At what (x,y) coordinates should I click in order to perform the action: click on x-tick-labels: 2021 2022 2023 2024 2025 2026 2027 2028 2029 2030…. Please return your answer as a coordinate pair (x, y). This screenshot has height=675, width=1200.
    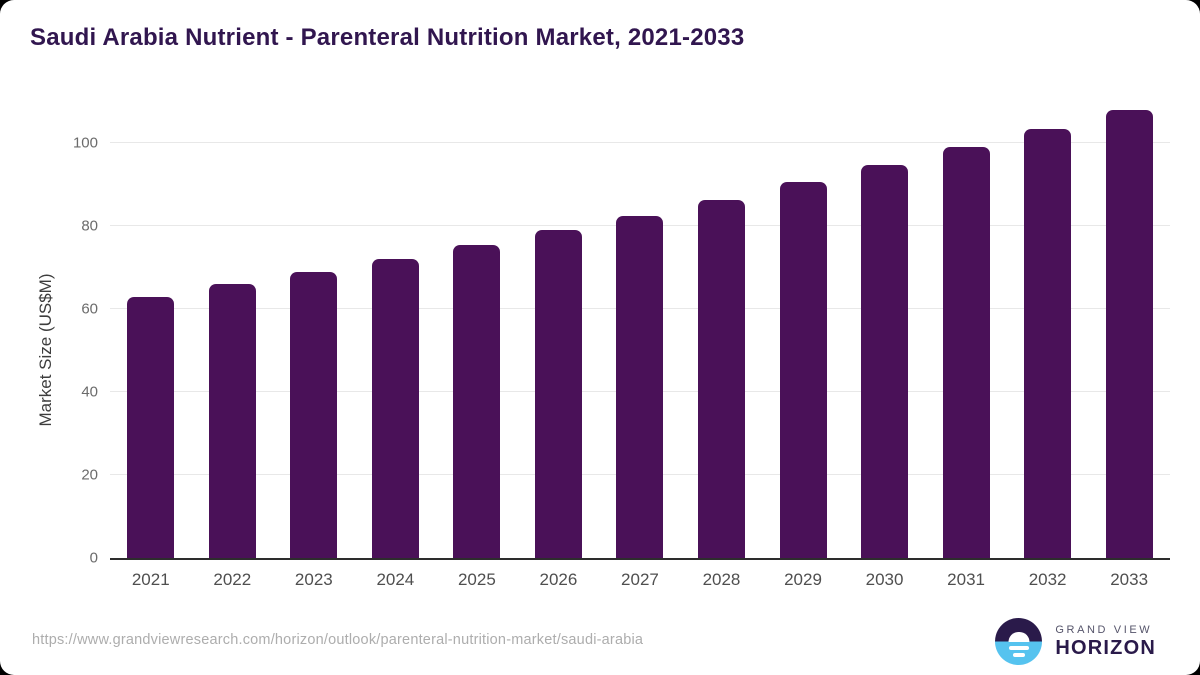
    Looking at the image, I should click on (640, 580).